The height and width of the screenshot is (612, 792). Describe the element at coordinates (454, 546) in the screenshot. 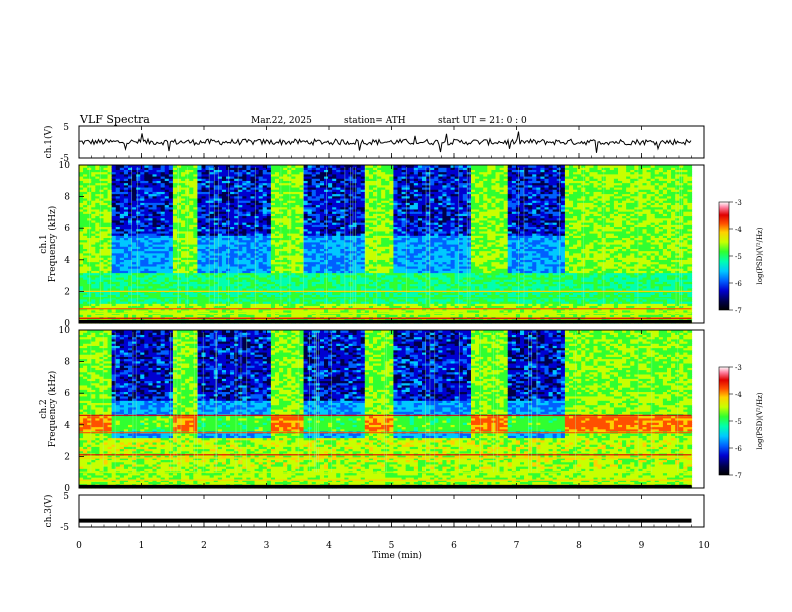

I see `time-tick-label: 6` at that location.